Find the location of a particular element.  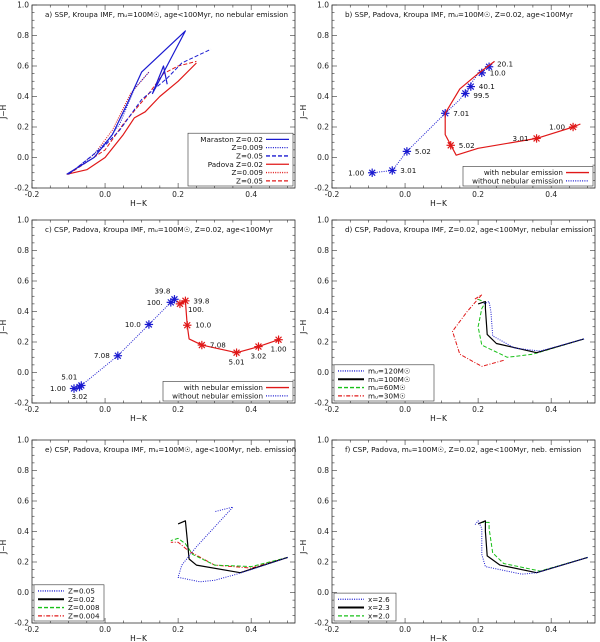

legend: mᵤ=120M☉mᵤ=100M☉mᵤ=60M☉mᵤ=30M☉ is located at coordinates (384, 383).